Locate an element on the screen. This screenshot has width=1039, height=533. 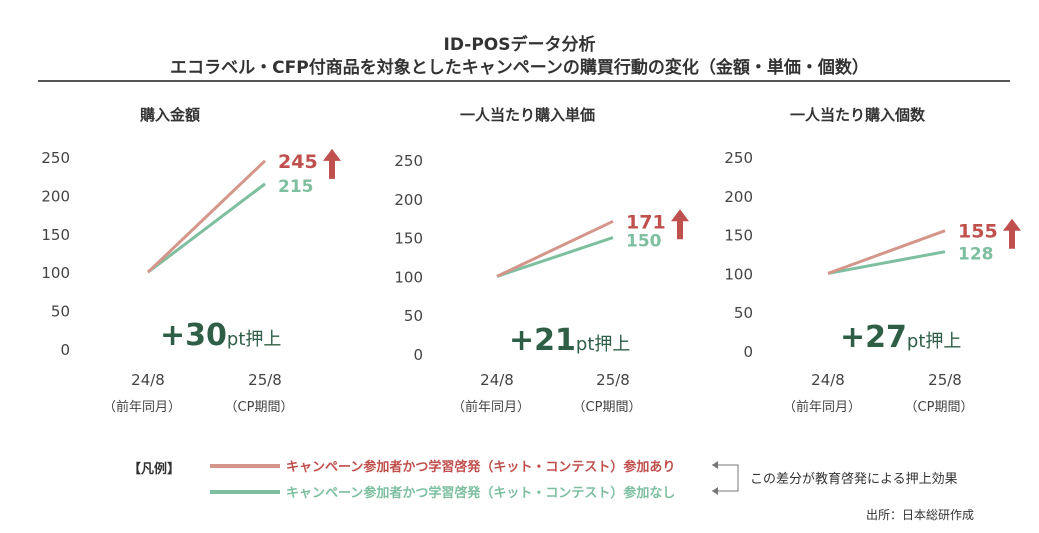
data-label-with: 155 is located at coordinates (978, 232).